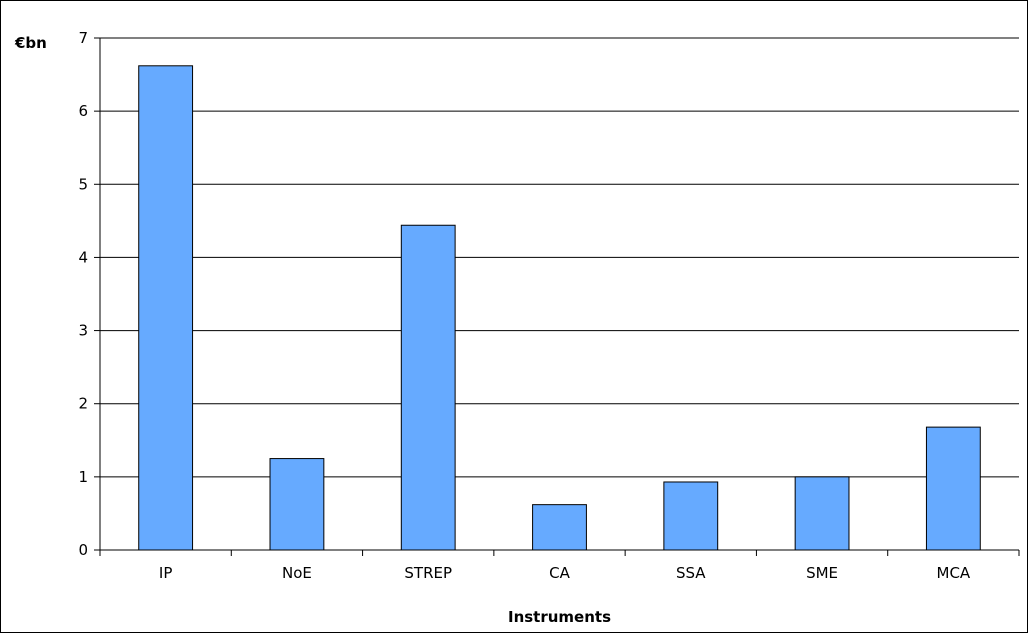  What do you see at coordinates (953, 488) in the screenshot?
I see `bar-mca` at bounding box center [953, 488].